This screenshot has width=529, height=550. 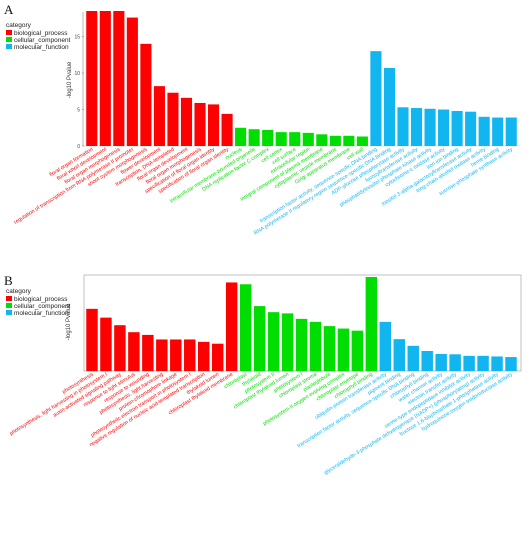 I want to click on y-tick-label-3: 15, so click(x=77, y=37).